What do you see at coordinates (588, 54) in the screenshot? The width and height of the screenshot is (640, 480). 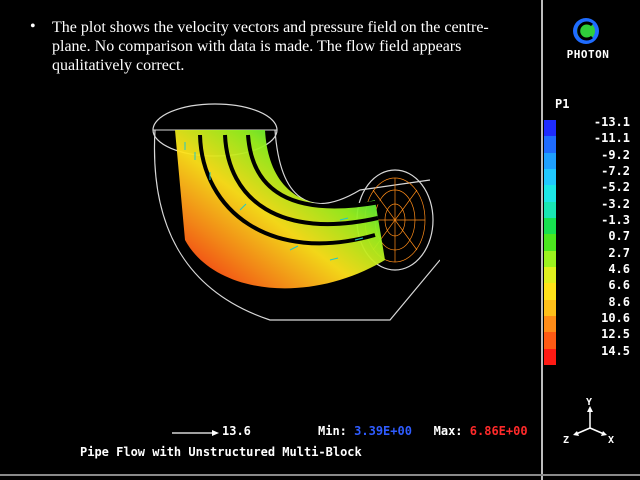 I see `logo-text: PHOTON` at bounding box center [588, 54].